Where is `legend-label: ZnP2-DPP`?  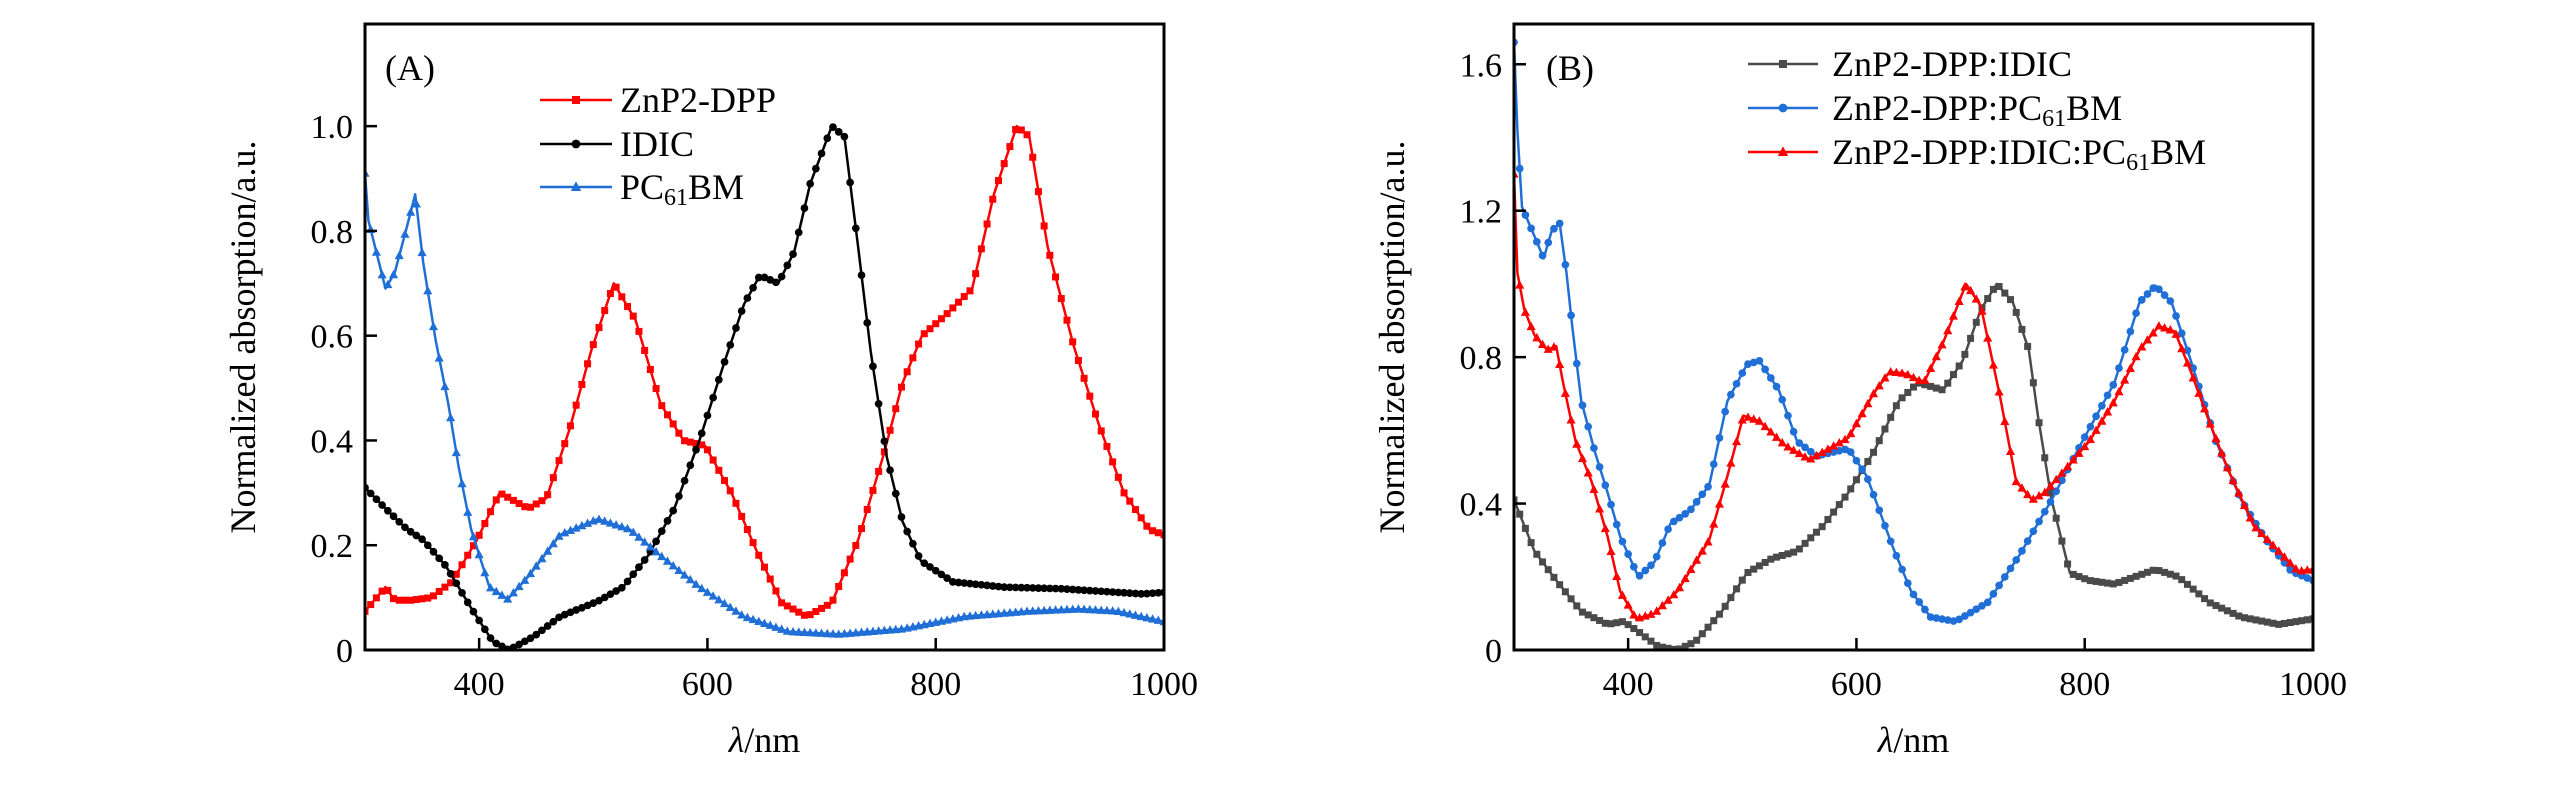
legend-label: ZnP2-DPP is located at coordinates (698, 100).